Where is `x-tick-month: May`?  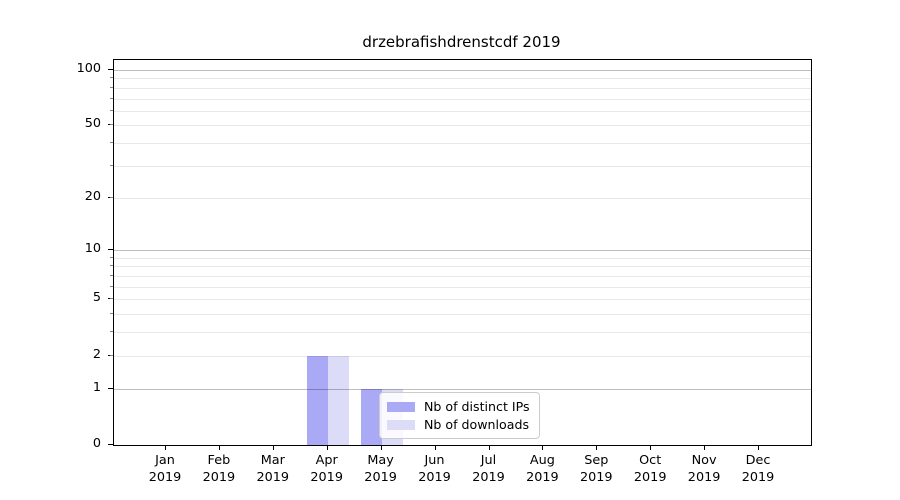 x-tick-month: May is located at coordinates (380, 460).